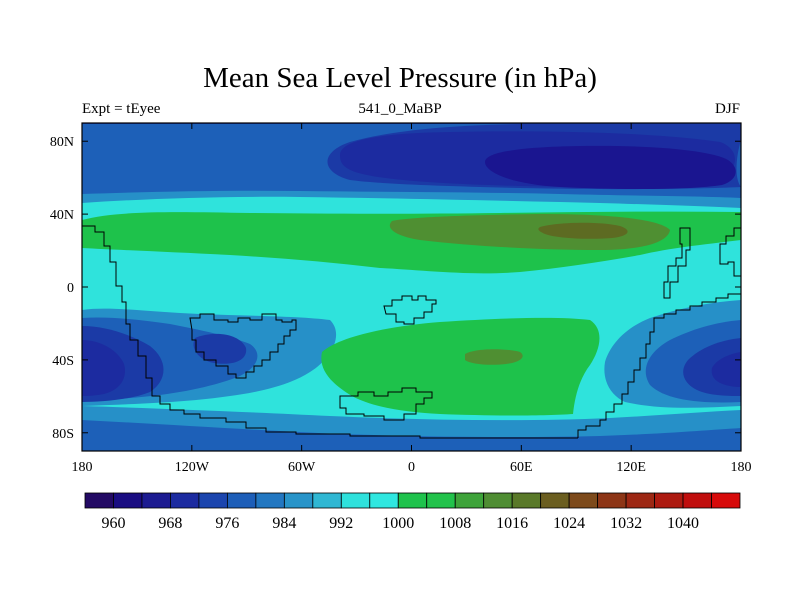 The width and height of the screenshot is (800, 600). I want to click on x-tick-label: 120E, so click(631, 467).